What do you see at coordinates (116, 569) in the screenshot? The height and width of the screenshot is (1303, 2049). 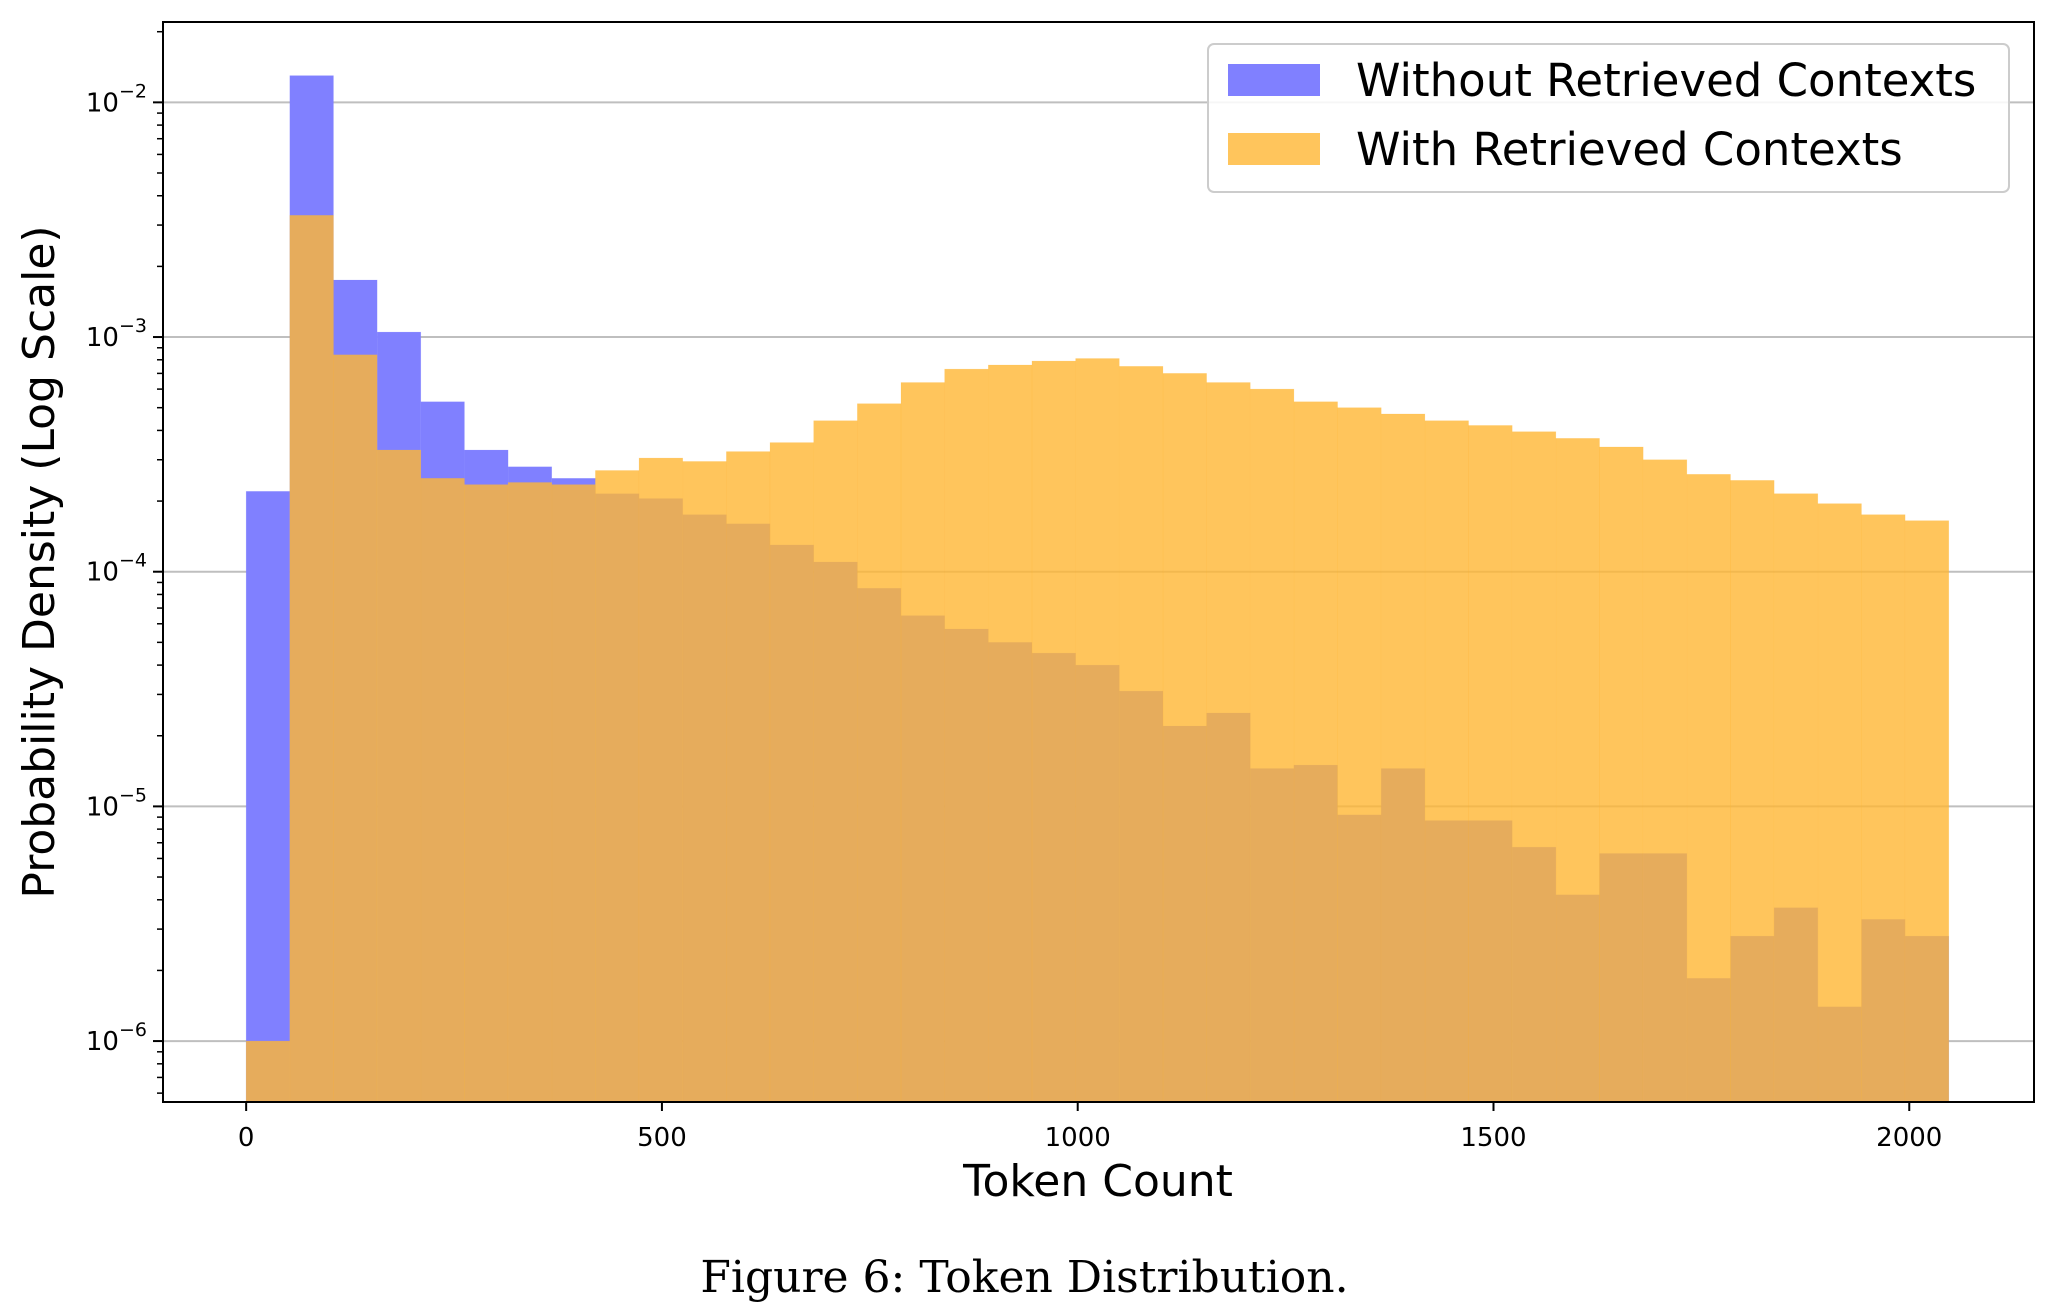 I see `y-tick-label-2: 10⁻⁴` at bounding box center [116, 569].